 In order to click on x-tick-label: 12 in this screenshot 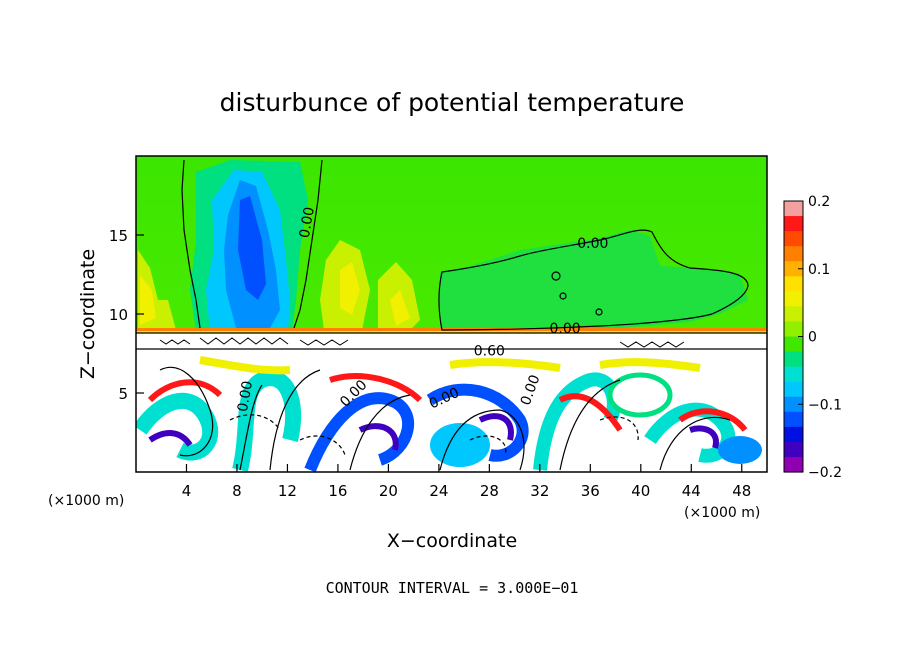, I will do `click(287, 491)`.